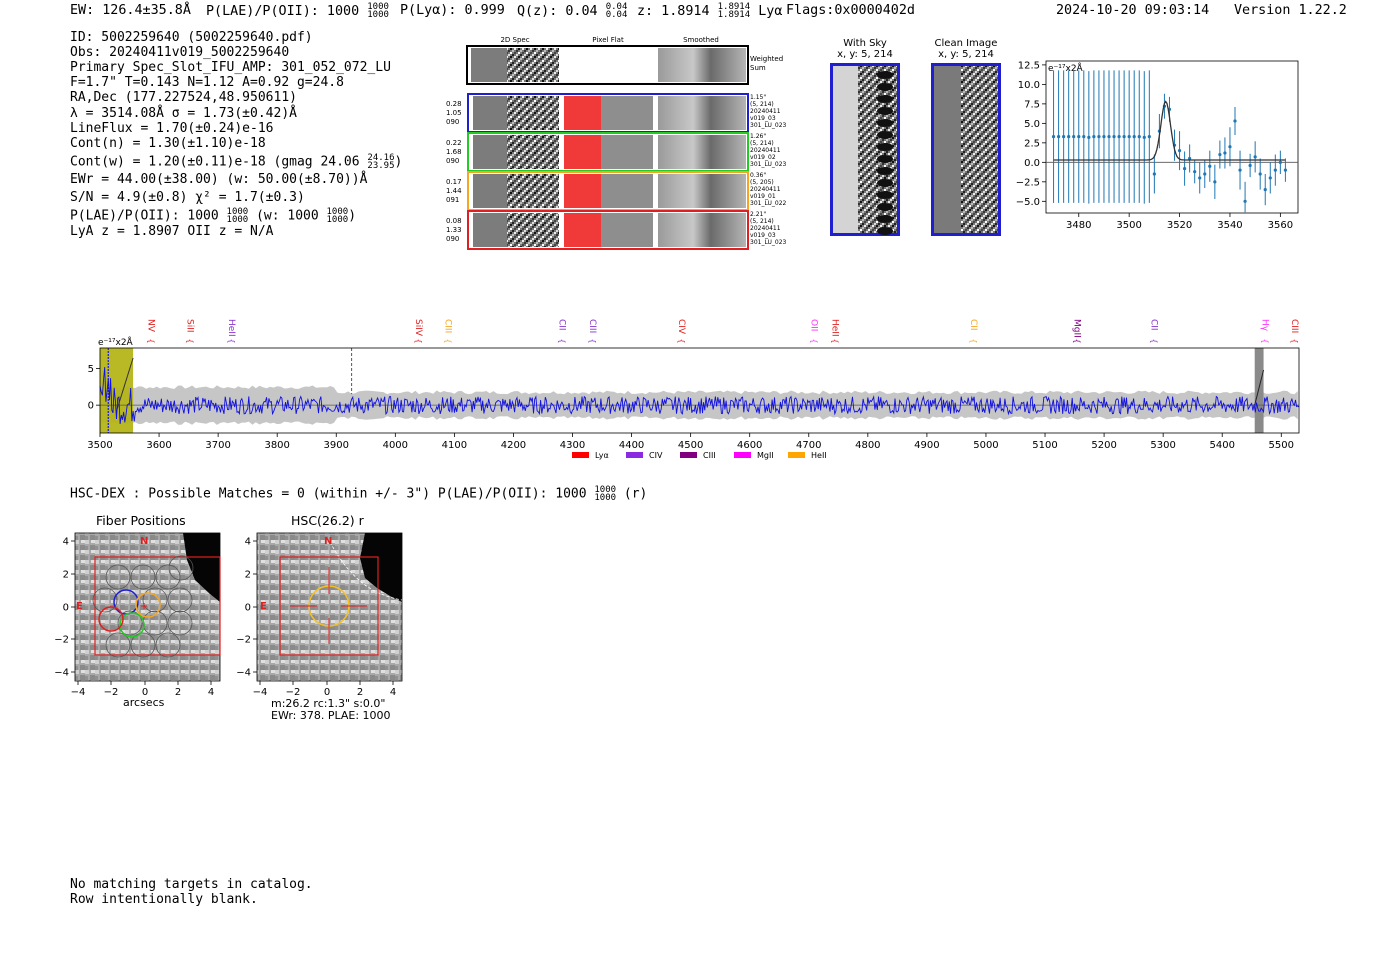 This screenshot has width=1400, height=953. Describe the element at coordinates (454, 191) in the screenshot. I see `cutout-row-value: 1.44` at that location.